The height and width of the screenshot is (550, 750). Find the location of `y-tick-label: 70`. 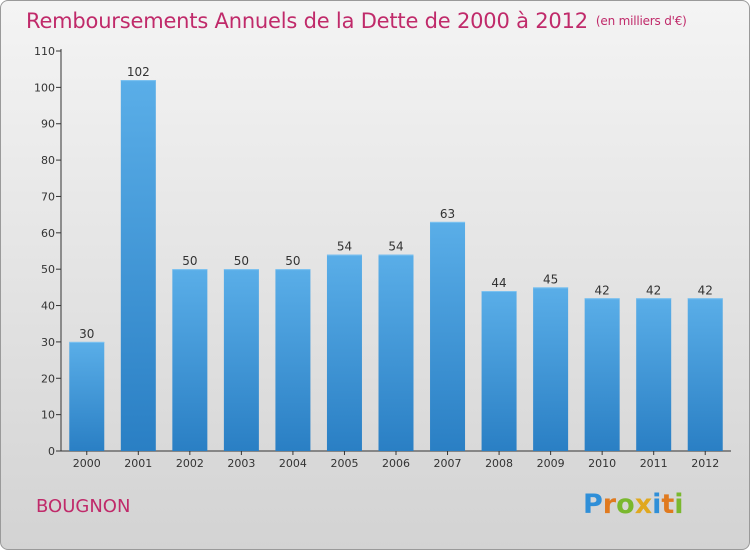

y-tick-label: 70 is located at coordinates (48, 196).